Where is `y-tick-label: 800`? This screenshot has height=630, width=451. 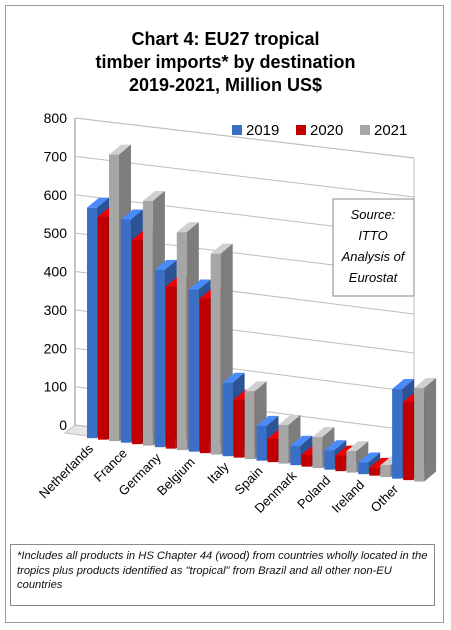 y-tick-label: 800 is located at coordinates (56, 118).